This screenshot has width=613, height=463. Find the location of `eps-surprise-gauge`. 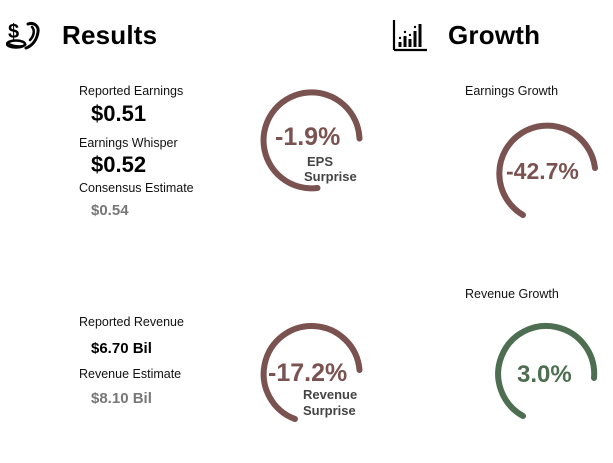

eps-surprise-gauge is located at coordinates (312, 141).